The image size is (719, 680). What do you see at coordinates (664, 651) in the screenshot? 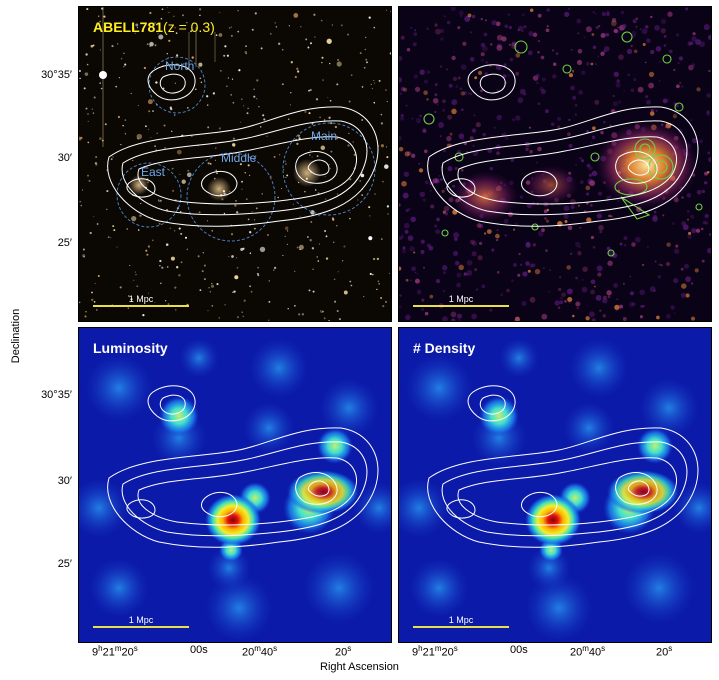
I see `ra-tick-right-4: 20s` at bounding box center [664, 651].